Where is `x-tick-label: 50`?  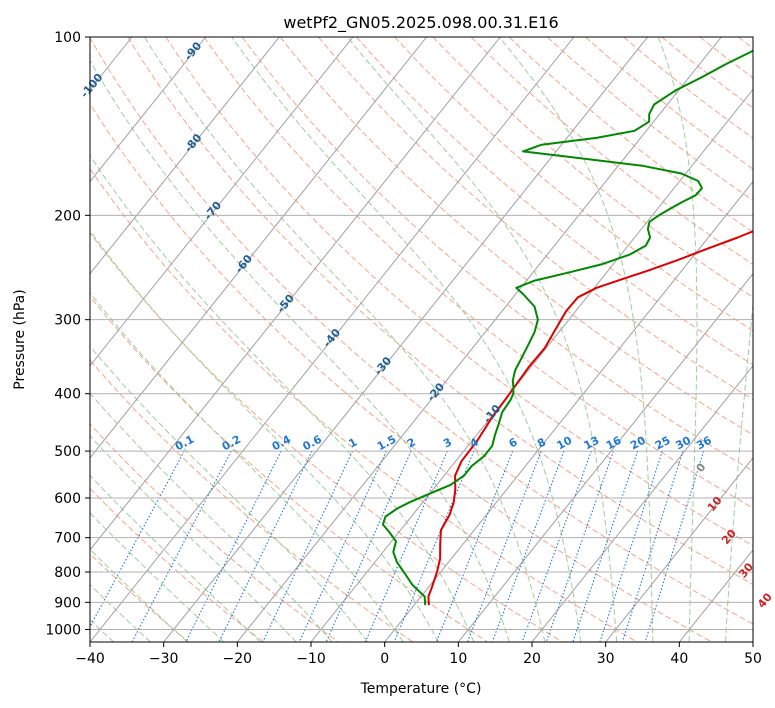 x-tick-label: 50 is located at coordinates (753, 659).